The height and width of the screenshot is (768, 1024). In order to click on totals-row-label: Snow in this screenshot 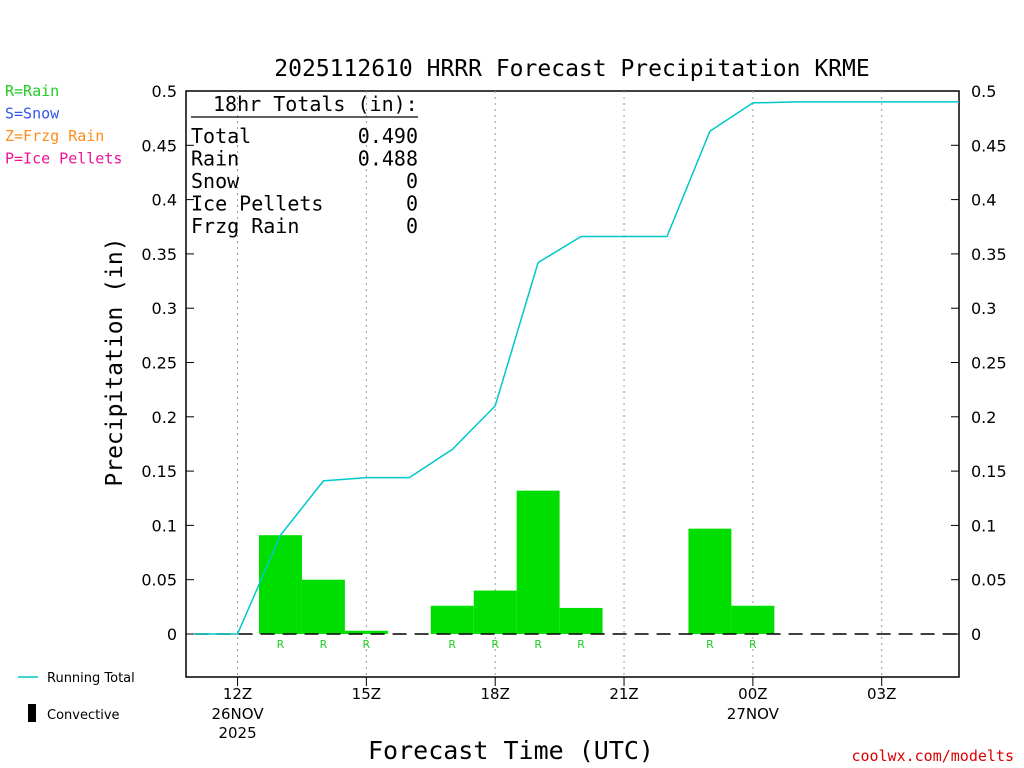, I will do `click(215, 181)`.